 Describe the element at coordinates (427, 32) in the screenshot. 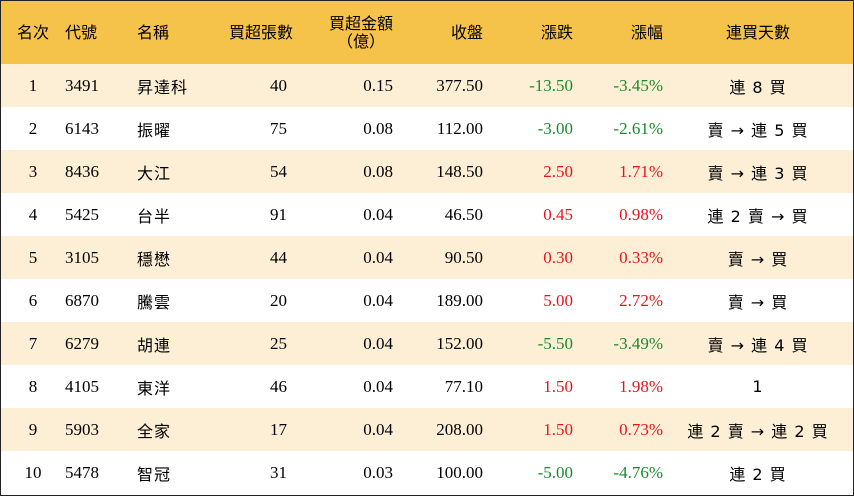

I see `header-row: 名次 代號 名稱 買超張數 買超金額 （億） 收盤 漲跌 漲幅 連買天數` at that location.